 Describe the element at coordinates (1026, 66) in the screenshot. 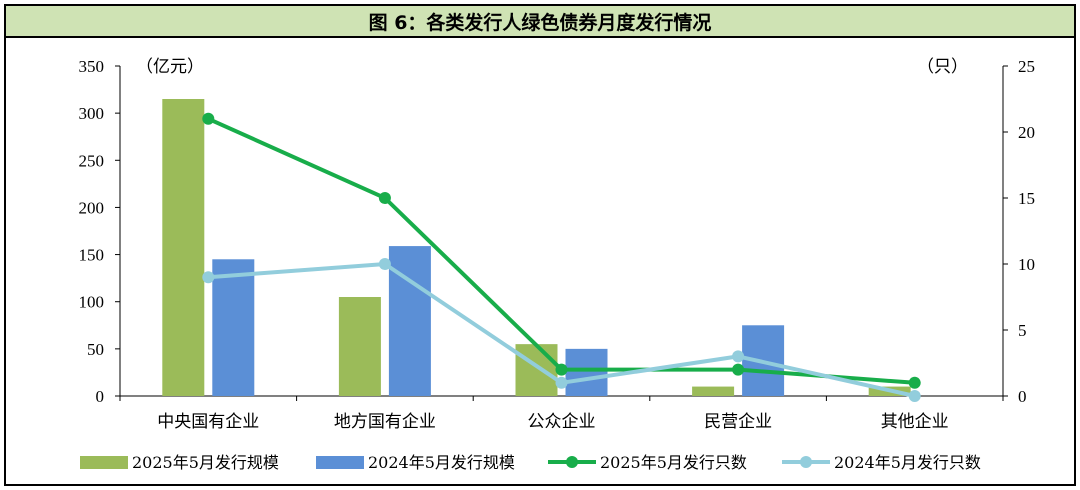

I see `right-tick-label: 25` at that location.